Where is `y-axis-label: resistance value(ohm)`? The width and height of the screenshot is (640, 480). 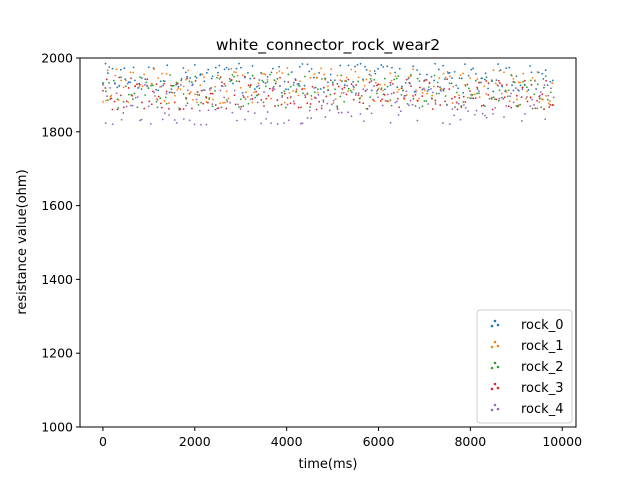
y-axis-label: resistance value(ohm) is located at coordinates (22, 241).